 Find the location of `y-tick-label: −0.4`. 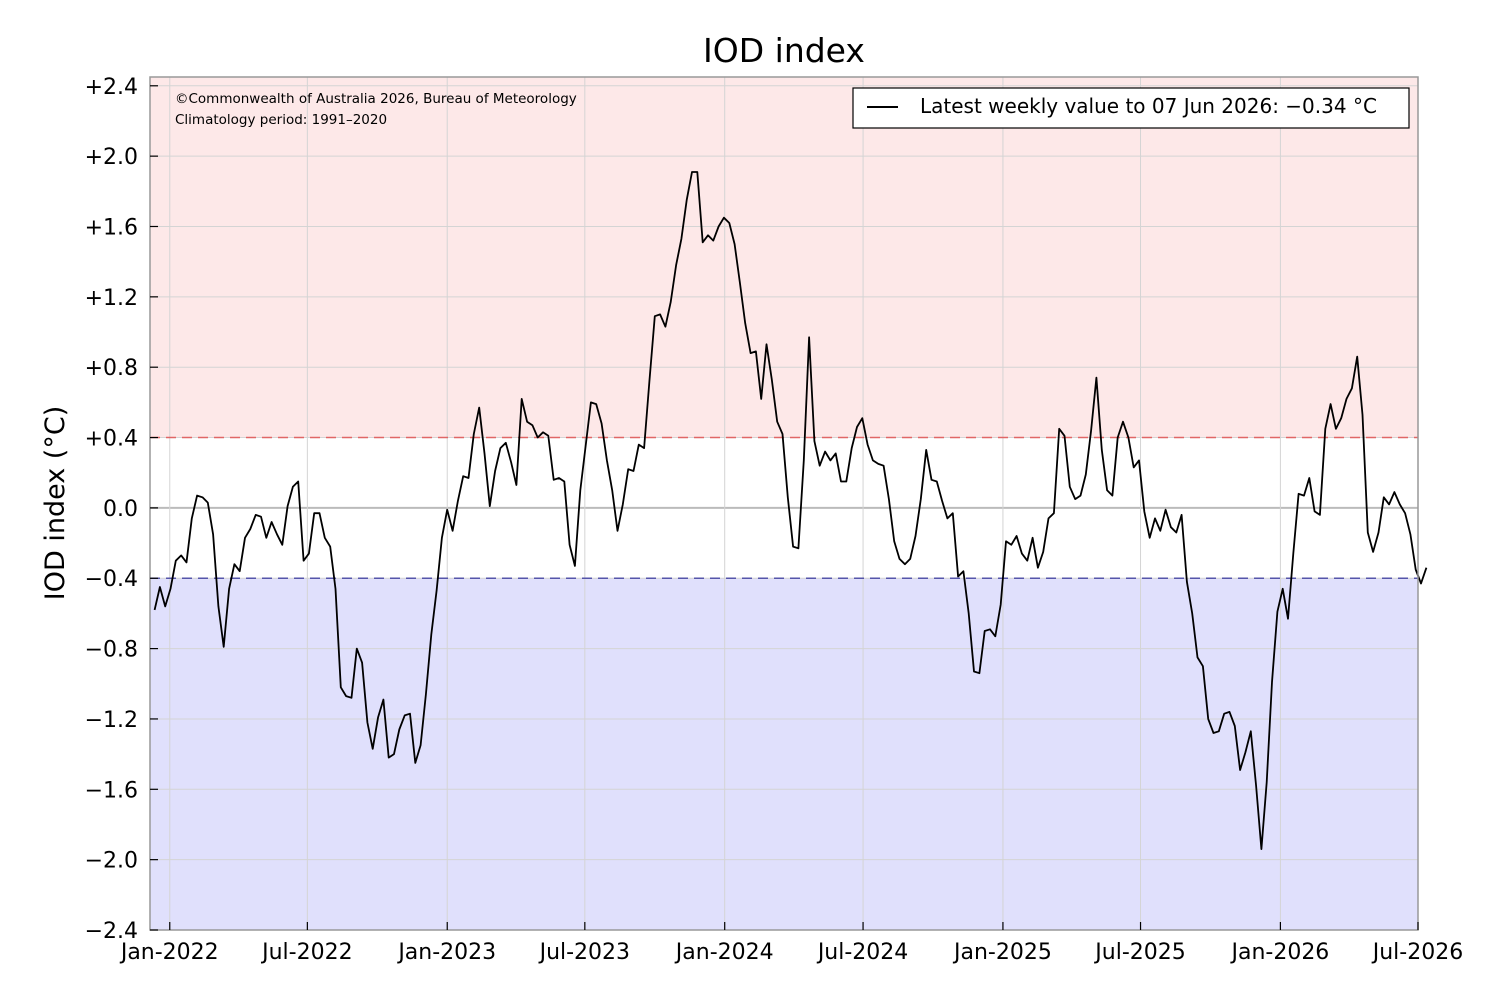

y-tick-label: −0.4 is located at coordinates (111, 579).